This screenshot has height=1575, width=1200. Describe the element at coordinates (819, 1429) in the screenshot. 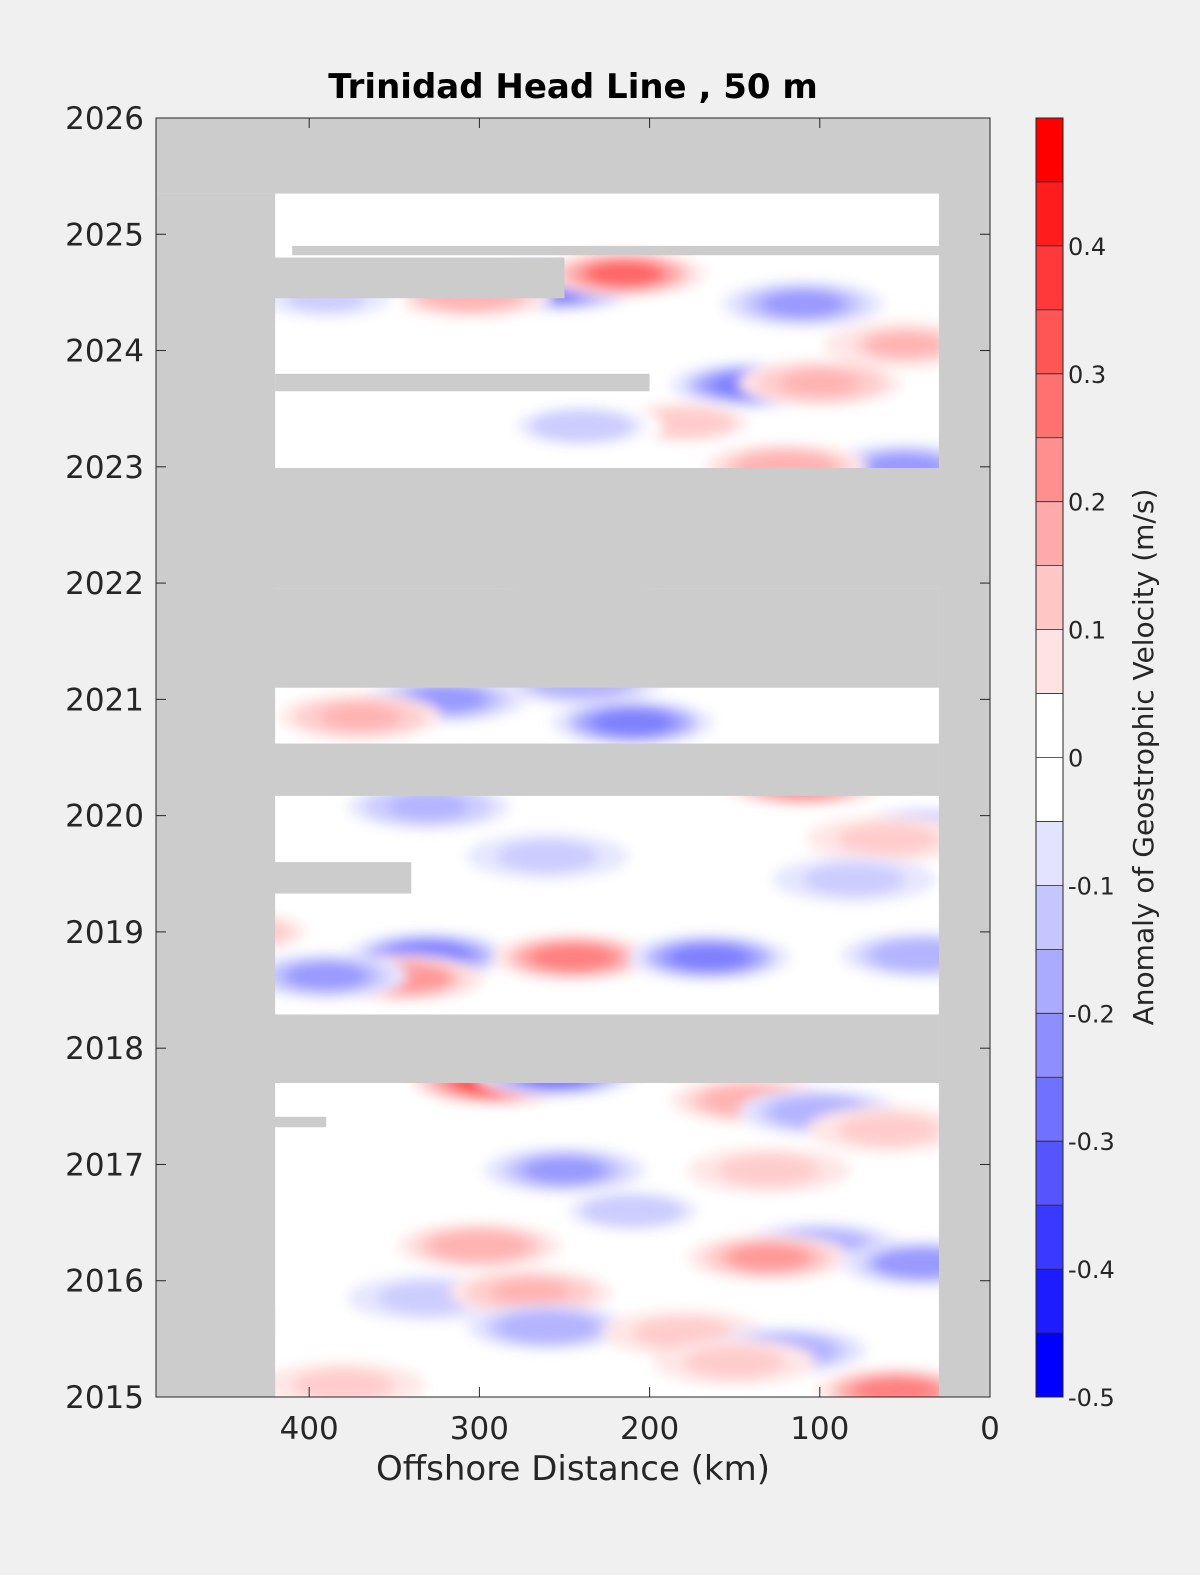

I see `x-tick-label: 100` at that location.